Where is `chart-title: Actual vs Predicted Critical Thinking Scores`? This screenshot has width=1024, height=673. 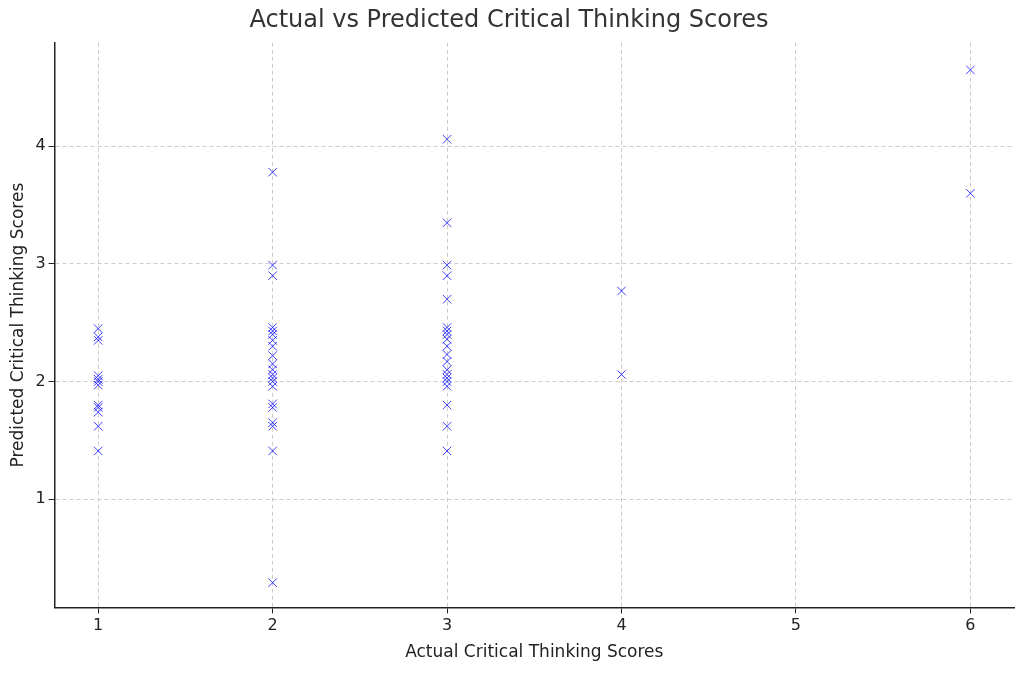 chart-title: Actual vs Predicted Critical Thinking Scores is located at coordinates (509, 18).